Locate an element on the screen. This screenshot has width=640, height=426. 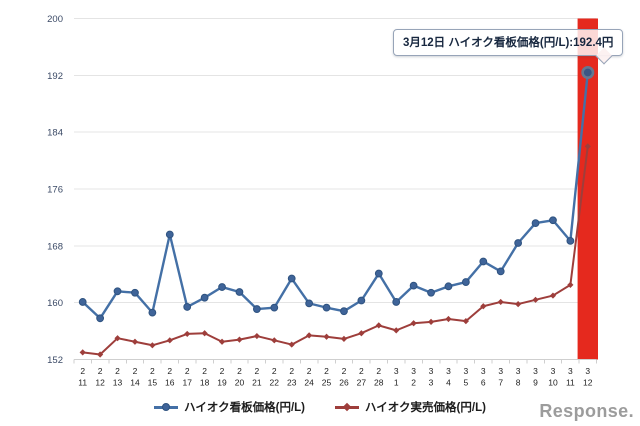
x-tick-label-day: 5 is located at coordinates (466, 383).